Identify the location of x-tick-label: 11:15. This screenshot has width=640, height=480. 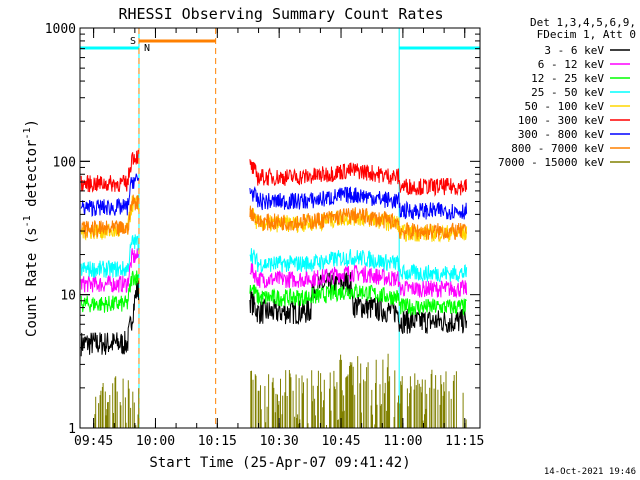
(464, 441).